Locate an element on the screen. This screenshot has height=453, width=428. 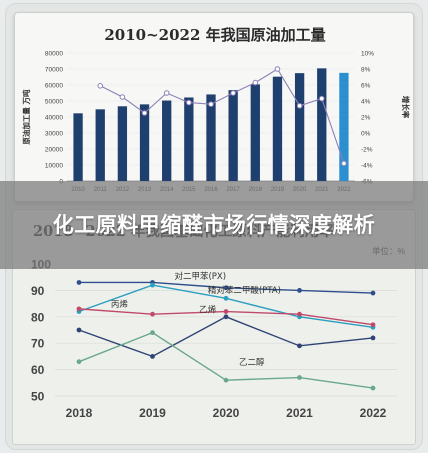
y2-tick-label: -2% is located at coordinates (367, 150).